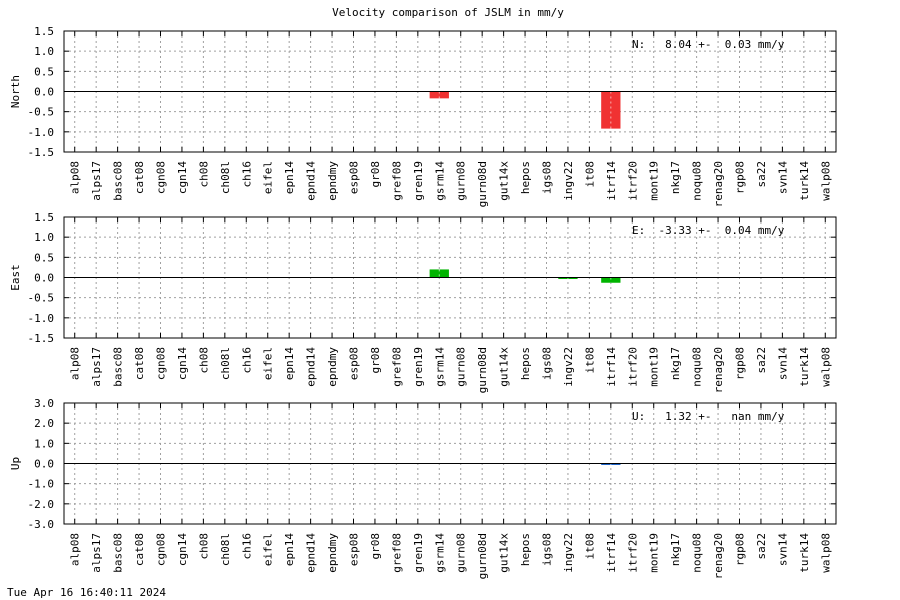 The image size is (900, 600). I want to click on y-tick-label: 2.0, so click(44, 423).